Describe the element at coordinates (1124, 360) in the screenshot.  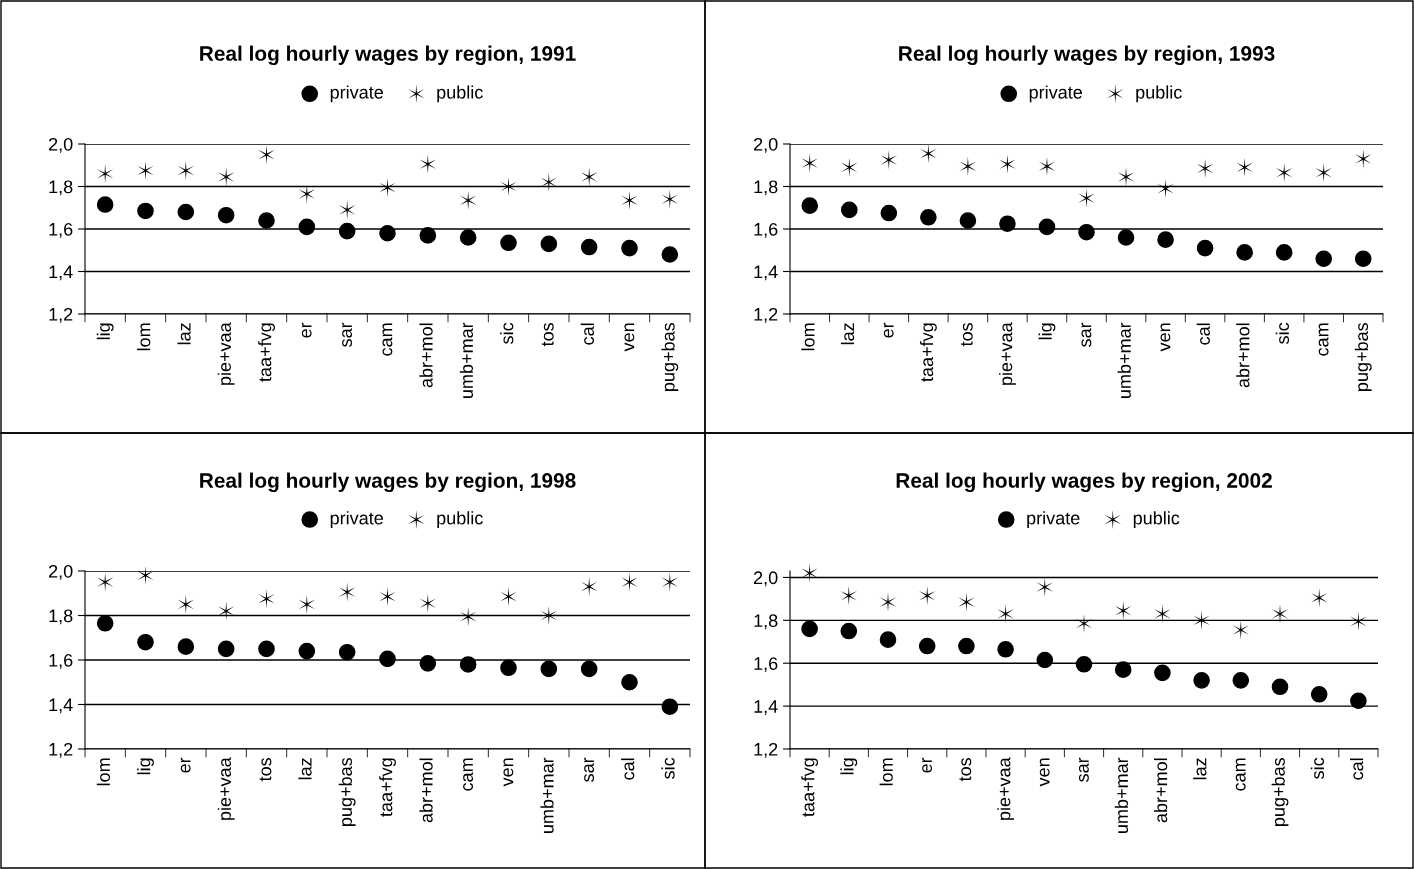
I see `x-tick-label: umb+mar` at that location.